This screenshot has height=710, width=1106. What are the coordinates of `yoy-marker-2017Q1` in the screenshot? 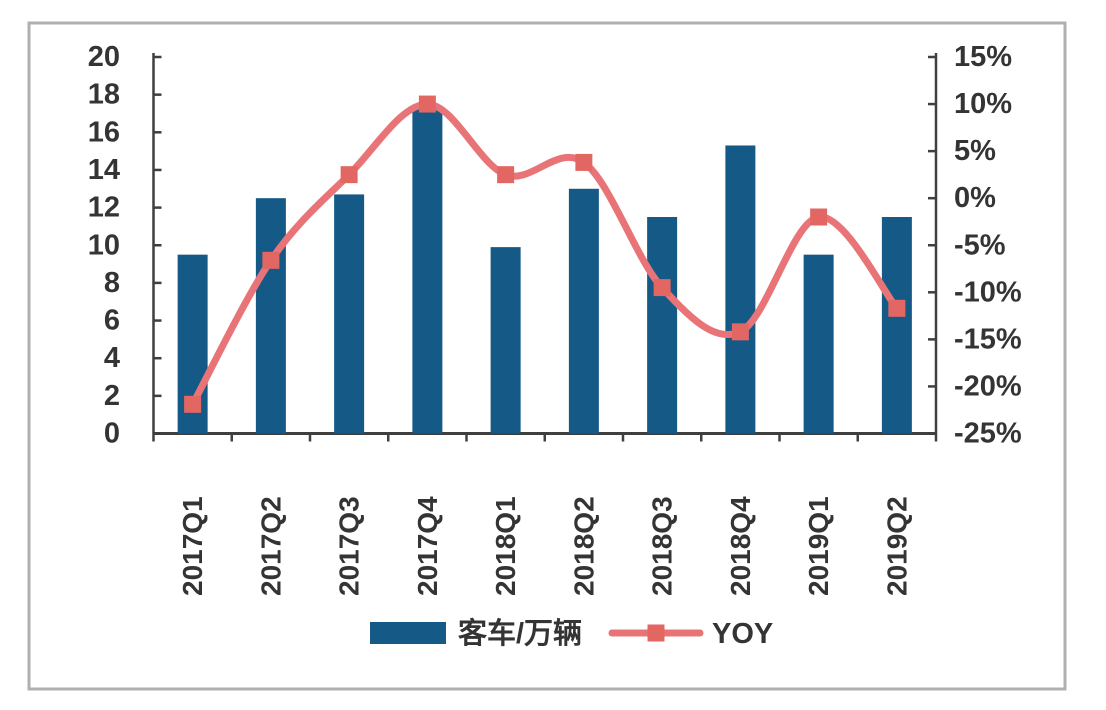 It's located at (193, 404).